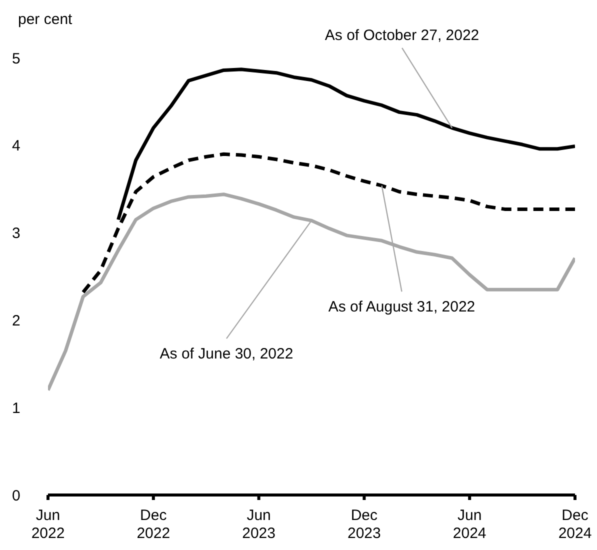 The width and height of the screenshot is (597, 550). I want to click on y-tick-label: 3, so click(16, 233).